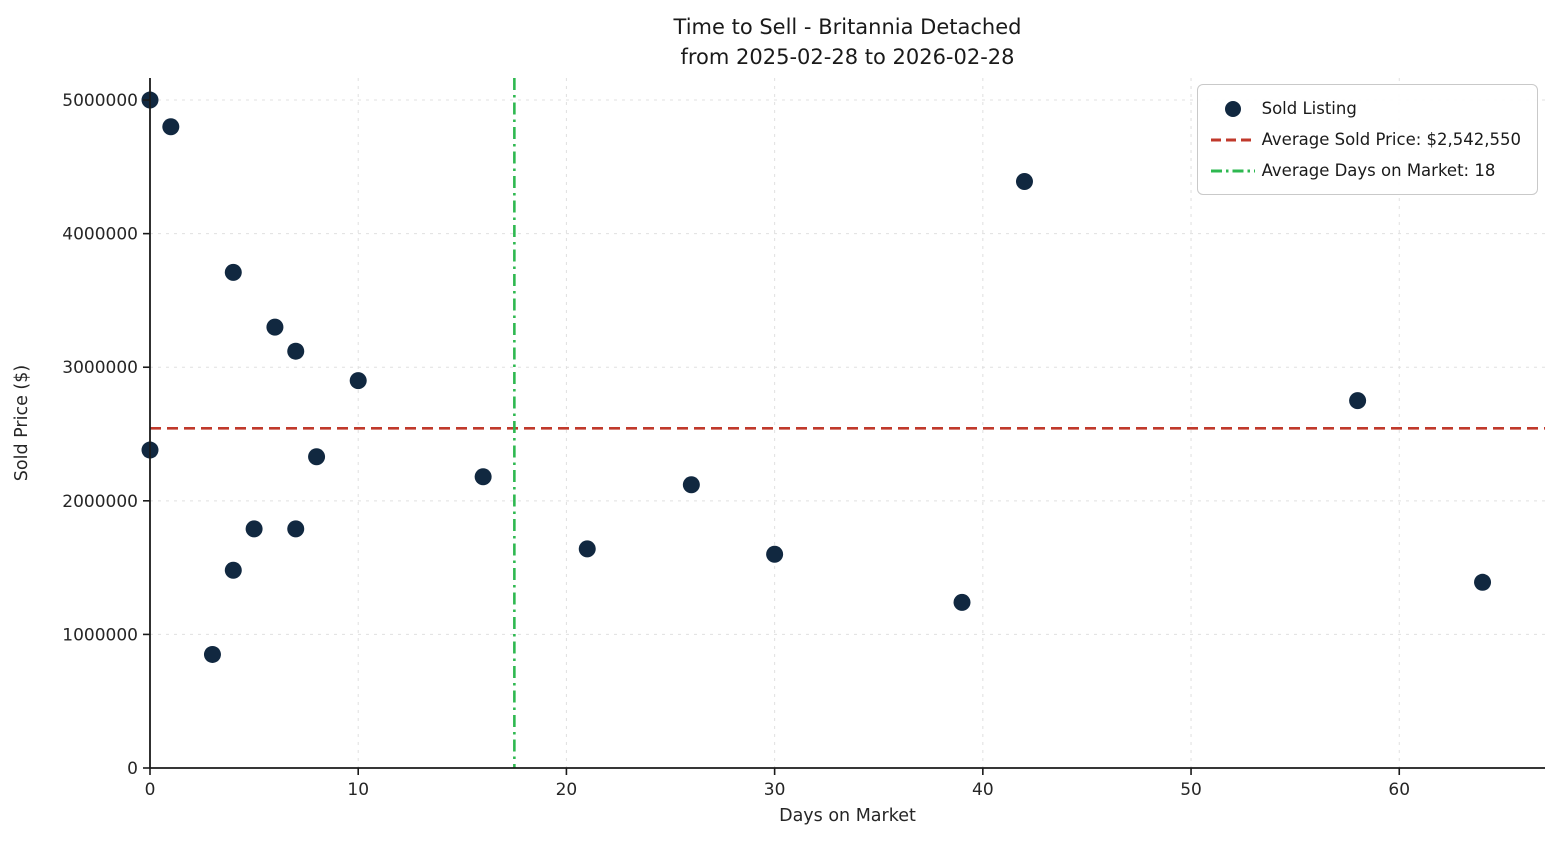 This screenshot has height=845, width=1560. Describe the element at coordinates (847, 57) in the screenshot. I see `chart-title-line2: from 2025-02-28 to 2026-02-28` at that location.